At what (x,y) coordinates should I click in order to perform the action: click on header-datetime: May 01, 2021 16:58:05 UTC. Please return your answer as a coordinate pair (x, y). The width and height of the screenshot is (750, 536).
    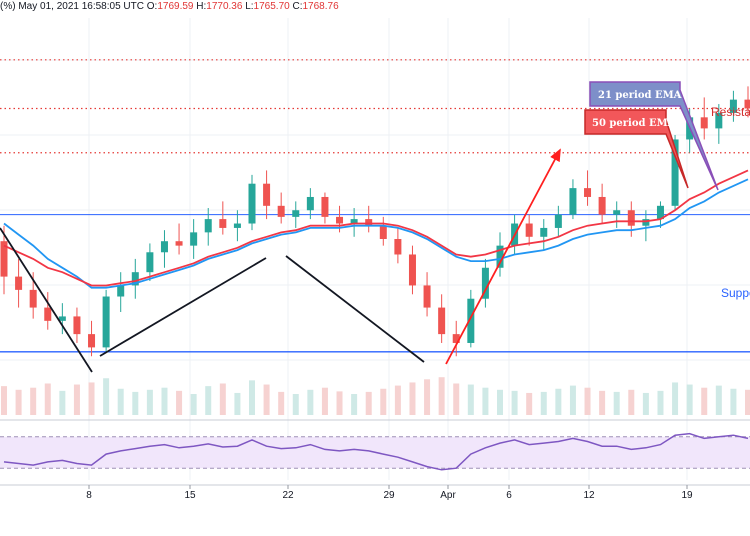
    Looking at the image, I should click on (81, 6).